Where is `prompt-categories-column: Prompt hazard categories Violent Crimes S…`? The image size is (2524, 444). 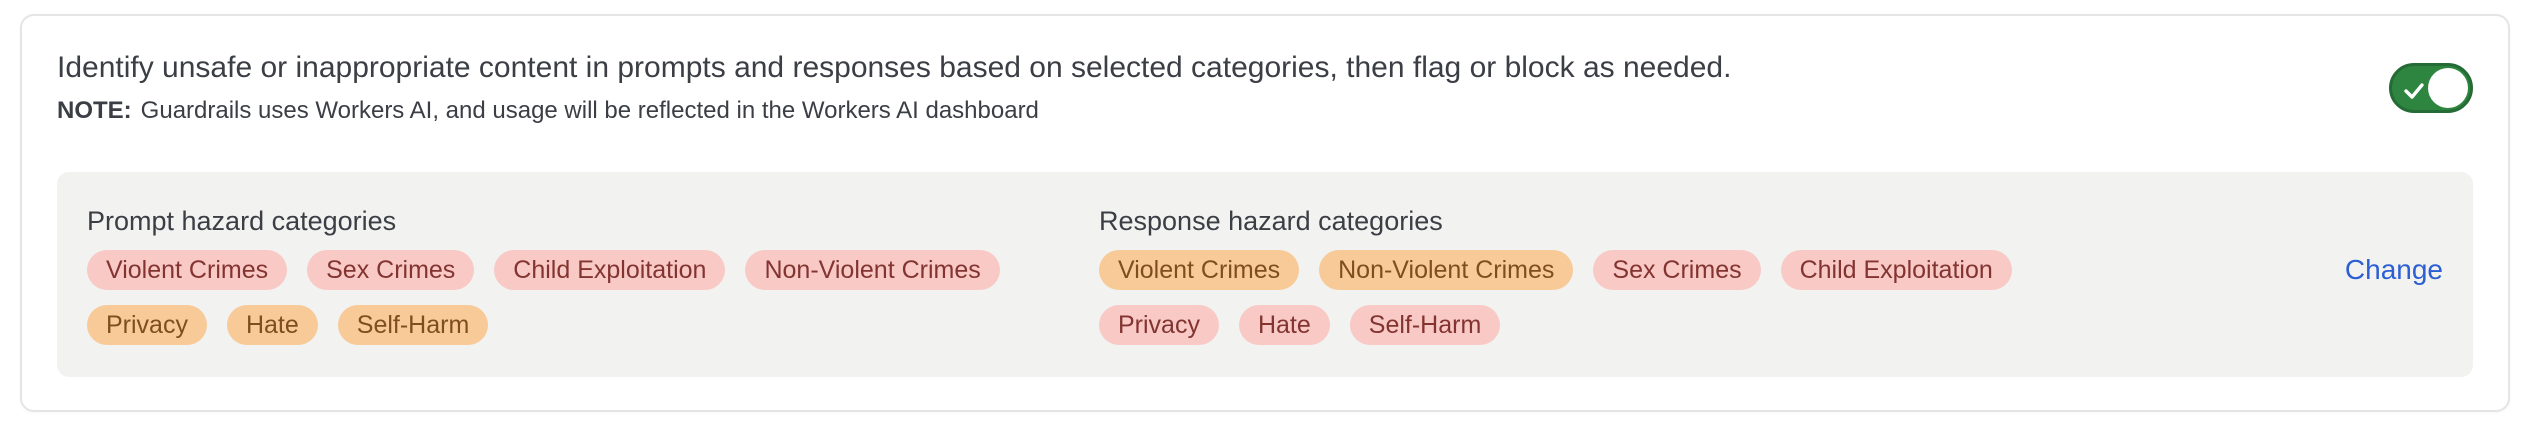
prompt-categories-column: Prompt hazard categories Violent Crimes S… is located at coordinates (593, 274).